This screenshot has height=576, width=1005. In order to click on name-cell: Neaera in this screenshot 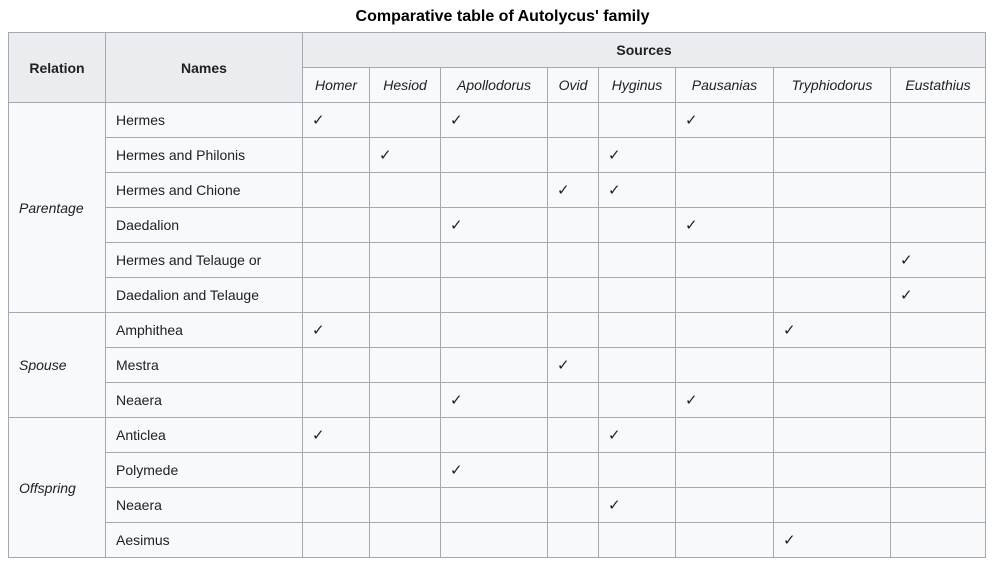, I will do `click(204, 505)`.